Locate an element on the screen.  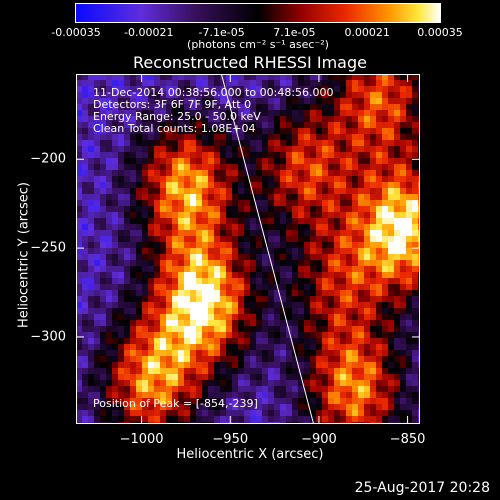
peak-position-label: Position of Peak = [-854,-239] is located at coordinates (175, 403).